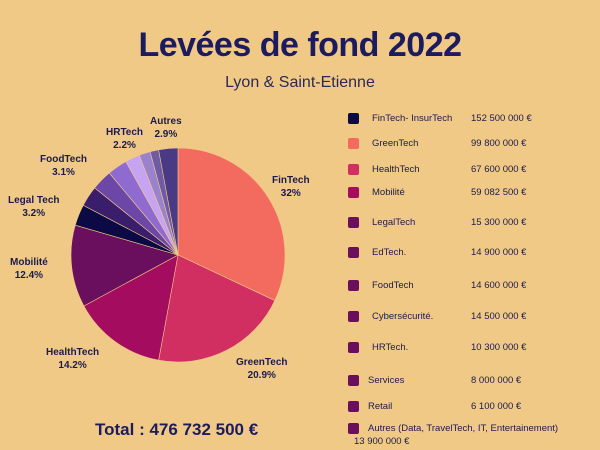 This screenshot has height=450, width=600. Describe the element at coordinates (499, 252) in the screenshot. I see `legend-amount: 14 900 000 €` at that location.